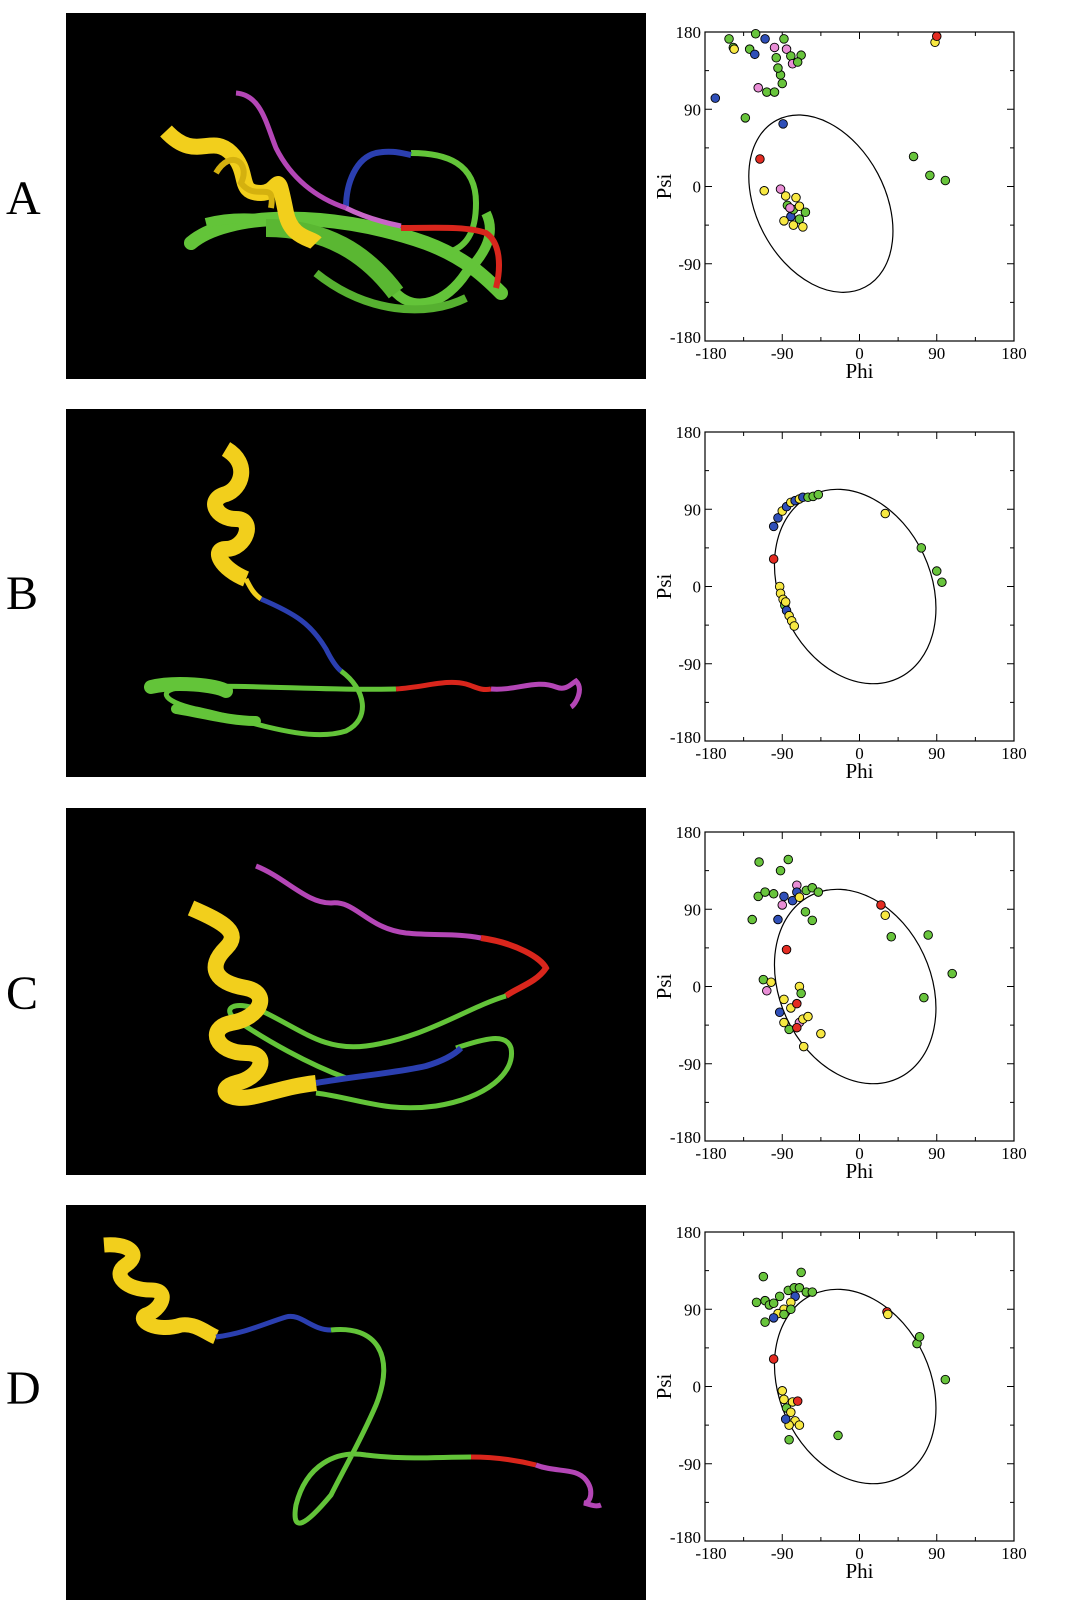 The height and width of the screenshot is (1620, 1069). What do you see at coordinates (936, 753) in the screenshot?
I see `x-tick-label: 90` at bounding box center [936, 753].